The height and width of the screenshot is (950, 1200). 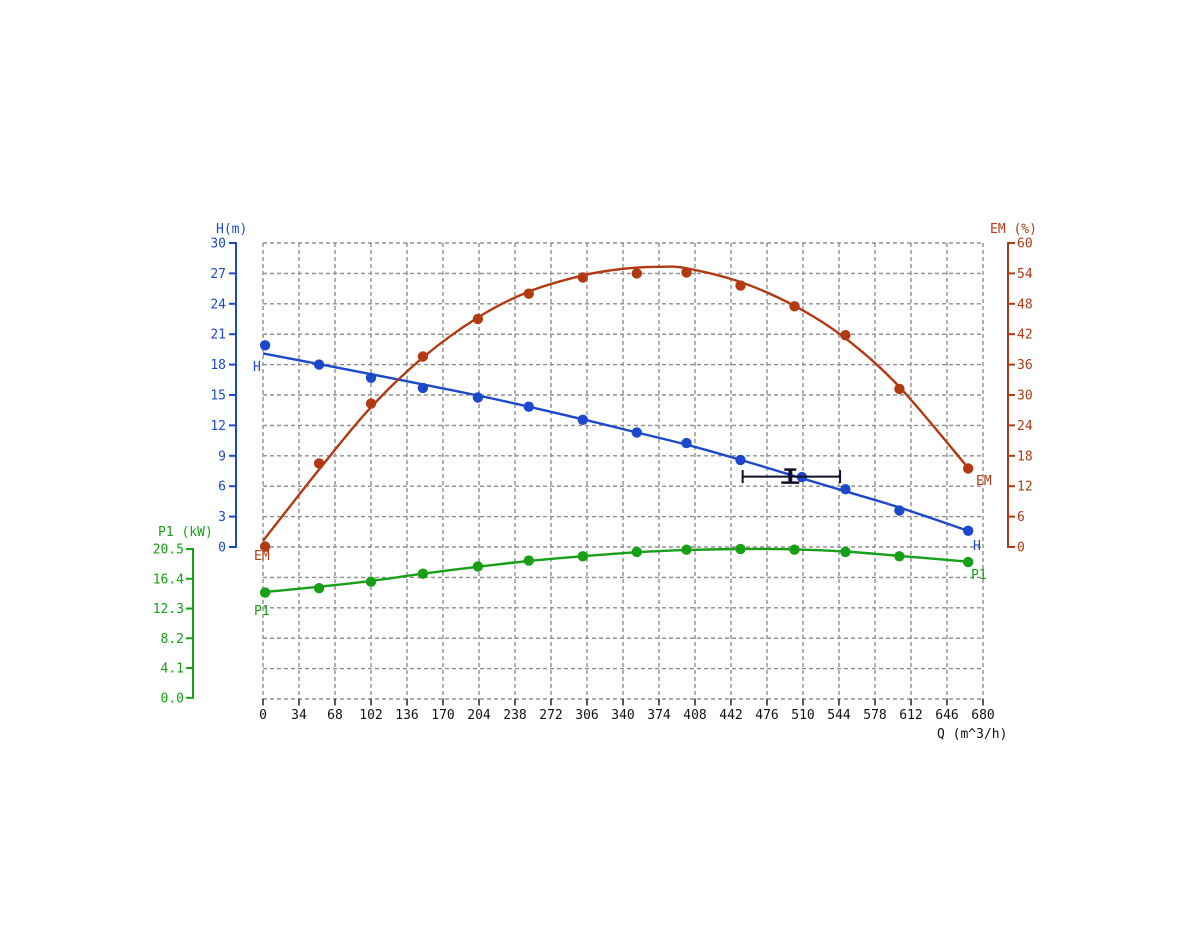 I want to click on em-axis-tick-label: 30, so click(x=1025, y=396).